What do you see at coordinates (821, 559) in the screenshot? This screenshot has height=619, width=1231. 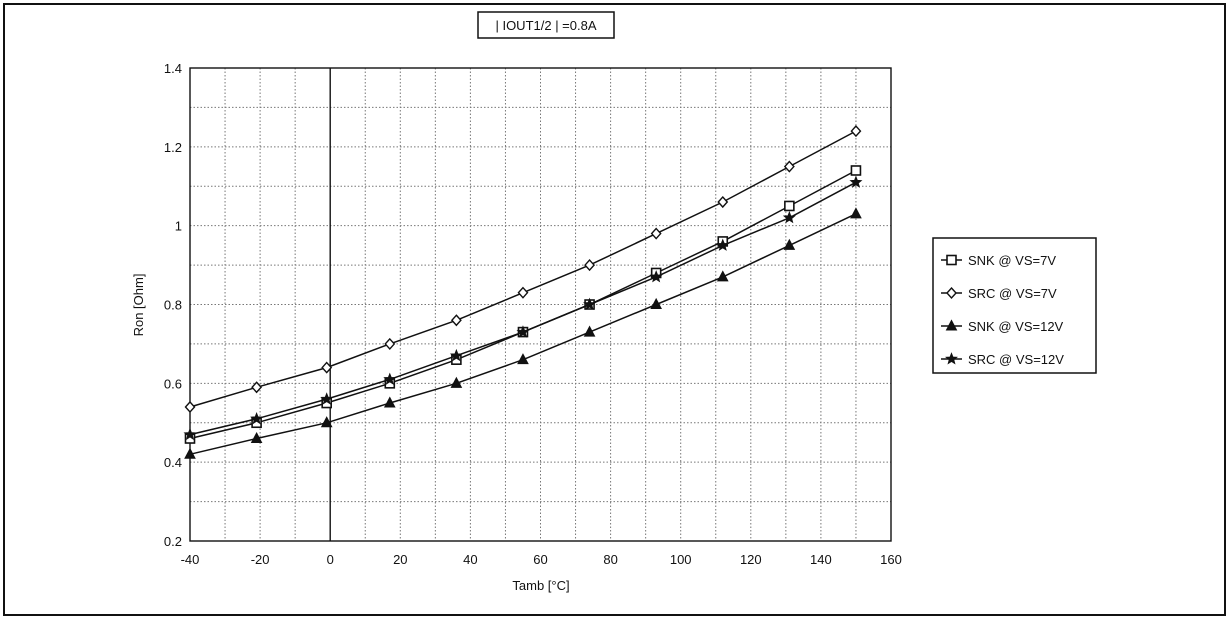 I see `x-tick-label: 140` at bounding box center [821, 559].